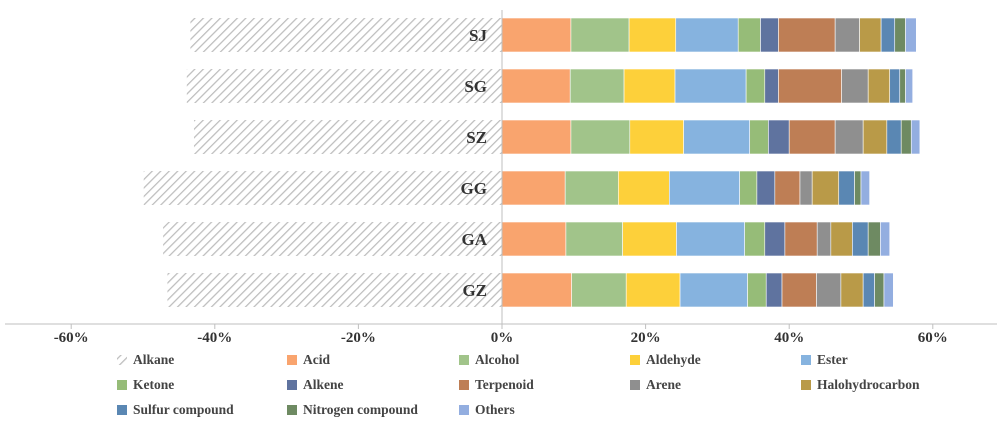 The height and width of the screenshot is (428, 1000). Describe the element at coordinates (474, 290) in the screenshot. I see `category-label: GZ` at that location.